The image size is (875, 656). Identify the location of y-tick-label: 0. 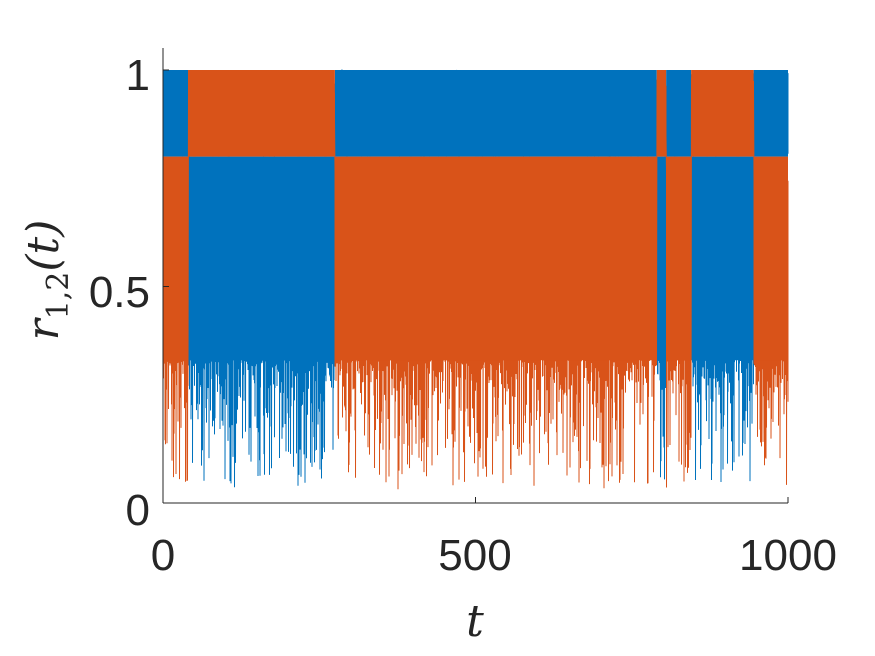
(138, 510).